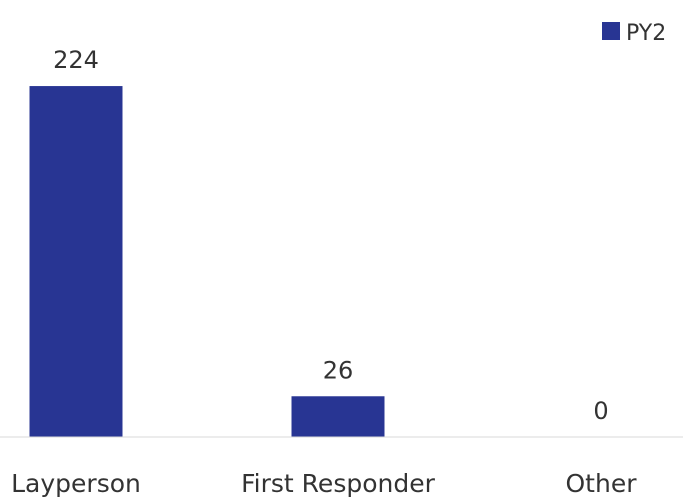  What do you see at coordinates (602, 483) in the screenshot?
I see `x-tick-label-other: Other` at bounding box center [602, 483].